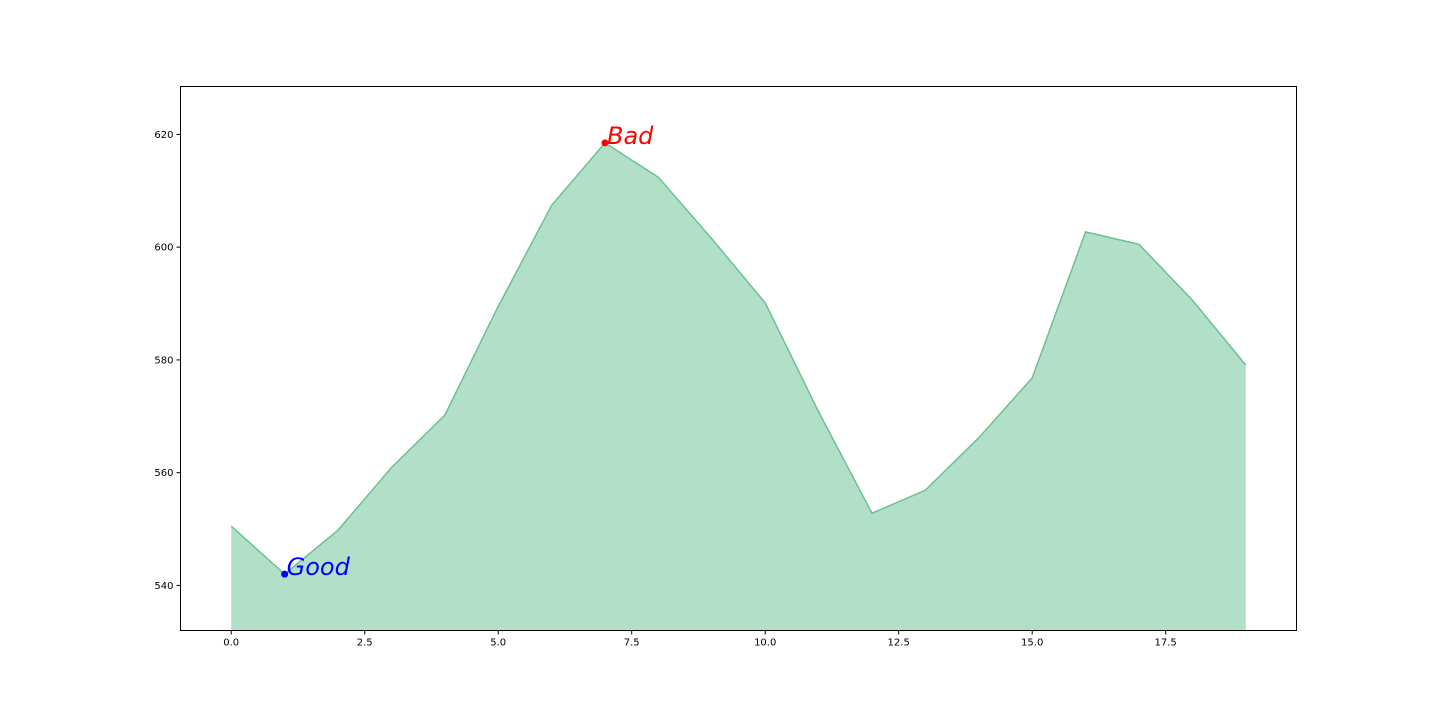  What do you see at coordinates (319, 567) in the screenshot?
I see `good-label: Good` at bounding box center [319, 567].